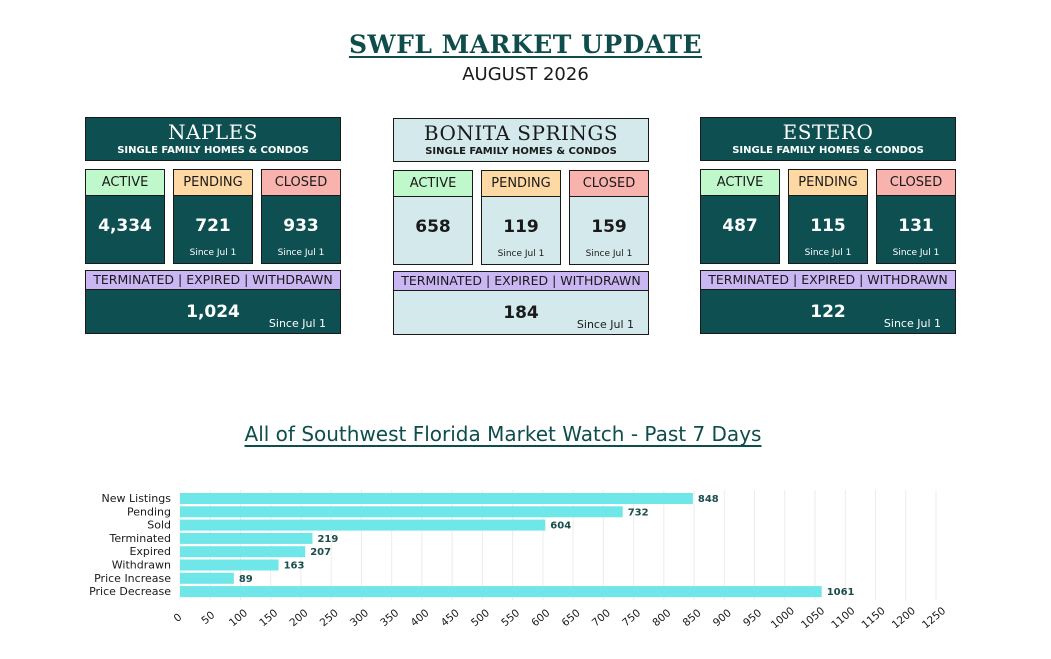 This screenshot has width=1051, height=659. Describe the element at coordinates (722, 618) in the screenshot. I see `x-tick-label: 900` at that location.